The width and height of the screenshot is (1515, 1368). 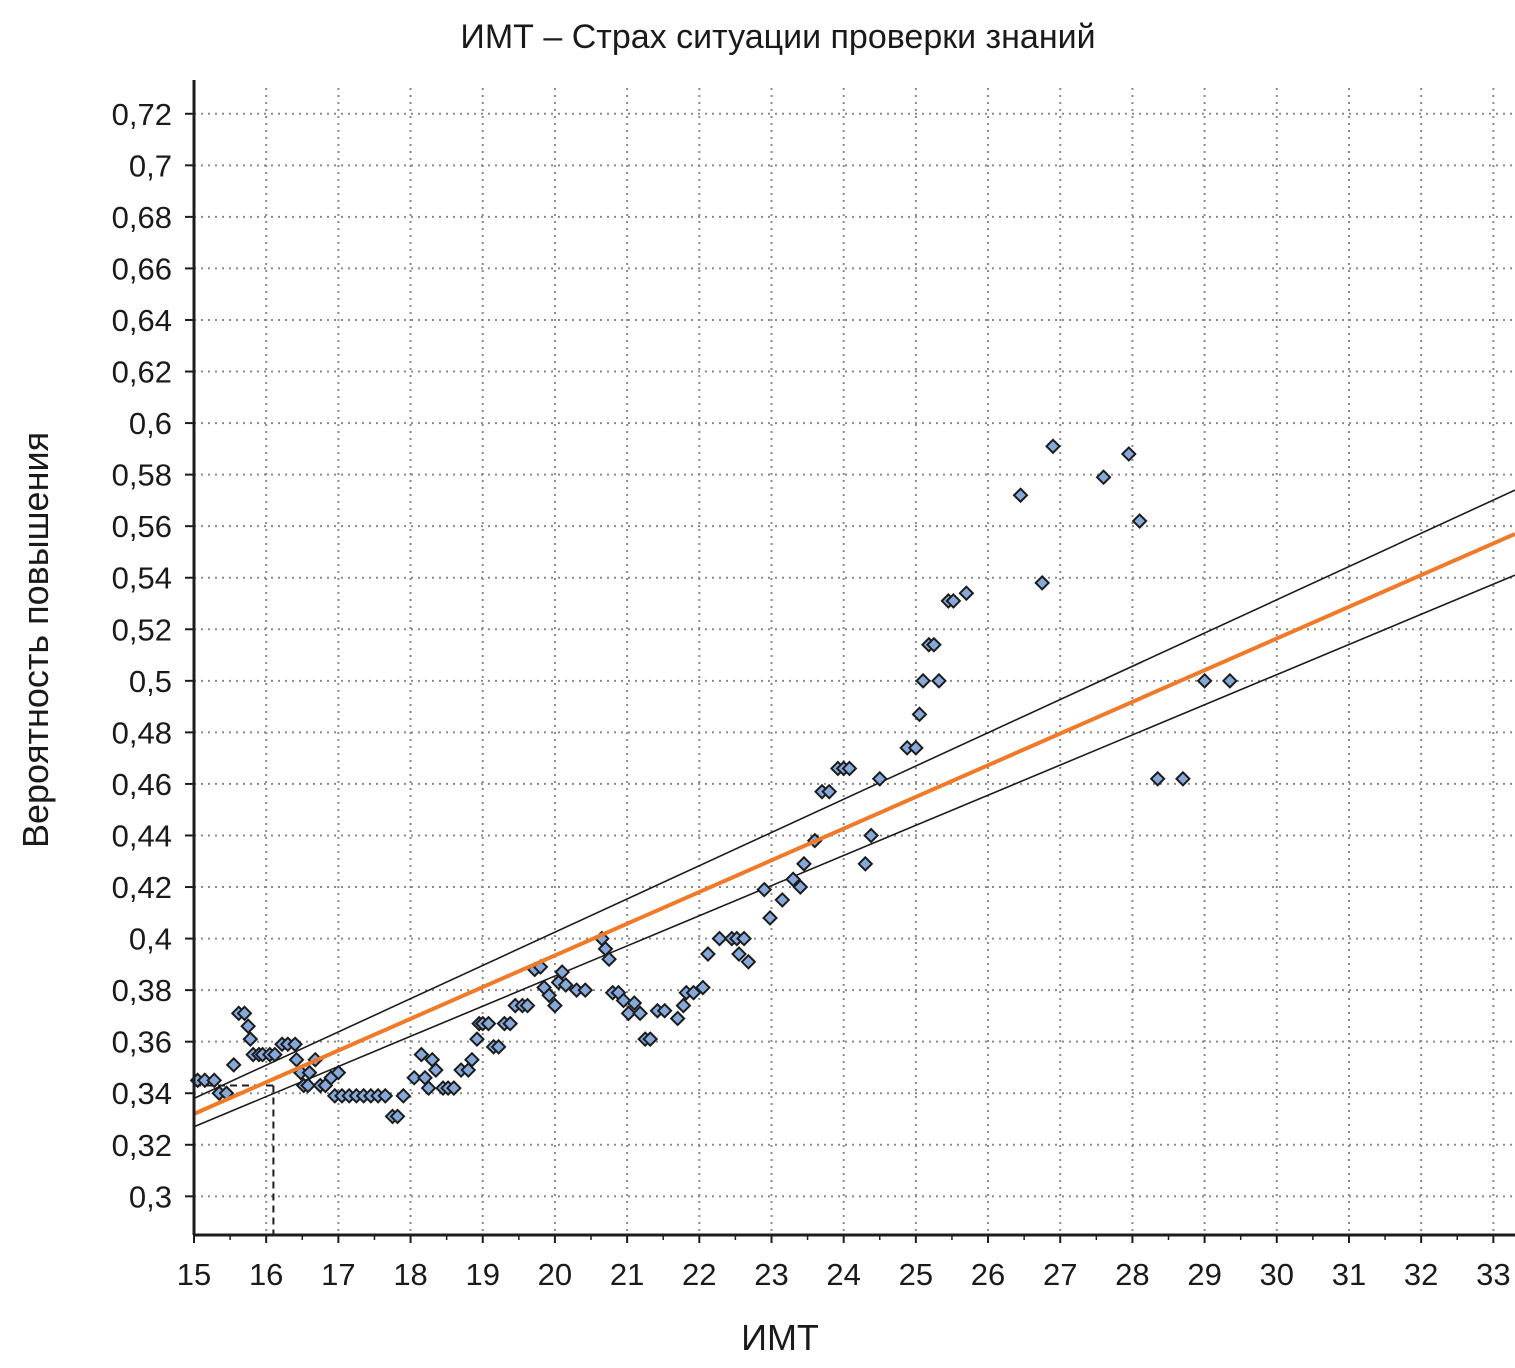 What do you see at coordinates (555, 1274) in the screenshot?
I see `x-tick-label: 20` at bounding box center [555, 1274].